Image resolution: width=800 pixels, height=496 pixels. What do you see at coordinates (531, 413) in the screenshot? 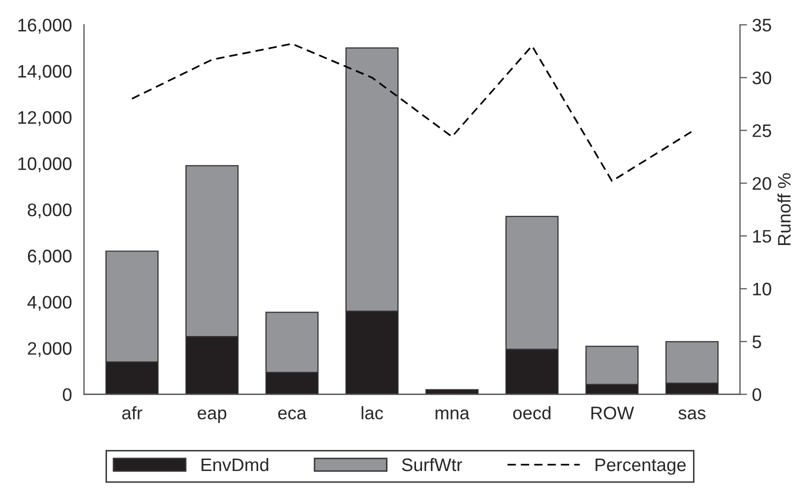
I see `x-tick-label: oecd` at bounding box center [531, 413].